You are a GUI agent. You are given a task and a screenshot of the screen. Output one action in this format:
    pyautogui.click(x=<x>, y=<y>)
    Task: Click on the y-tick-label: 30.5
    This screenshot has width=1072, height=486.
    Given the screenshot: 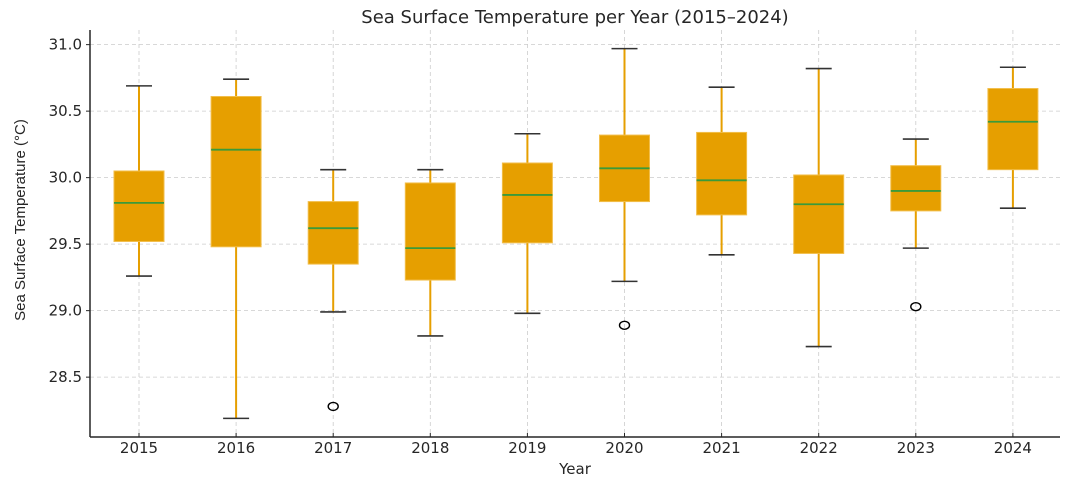 What is the action you would take?
    pyautogui.click(x=65, y=111)
    